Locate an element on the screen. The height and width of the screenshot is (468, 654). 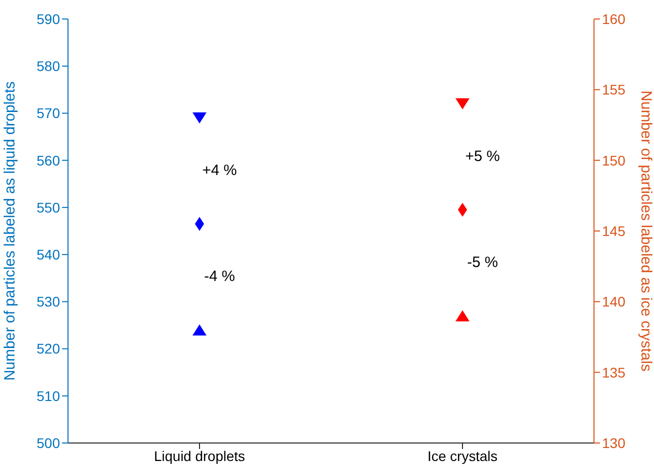
y-tick-label: 520 is located at coordinates (48, 348).